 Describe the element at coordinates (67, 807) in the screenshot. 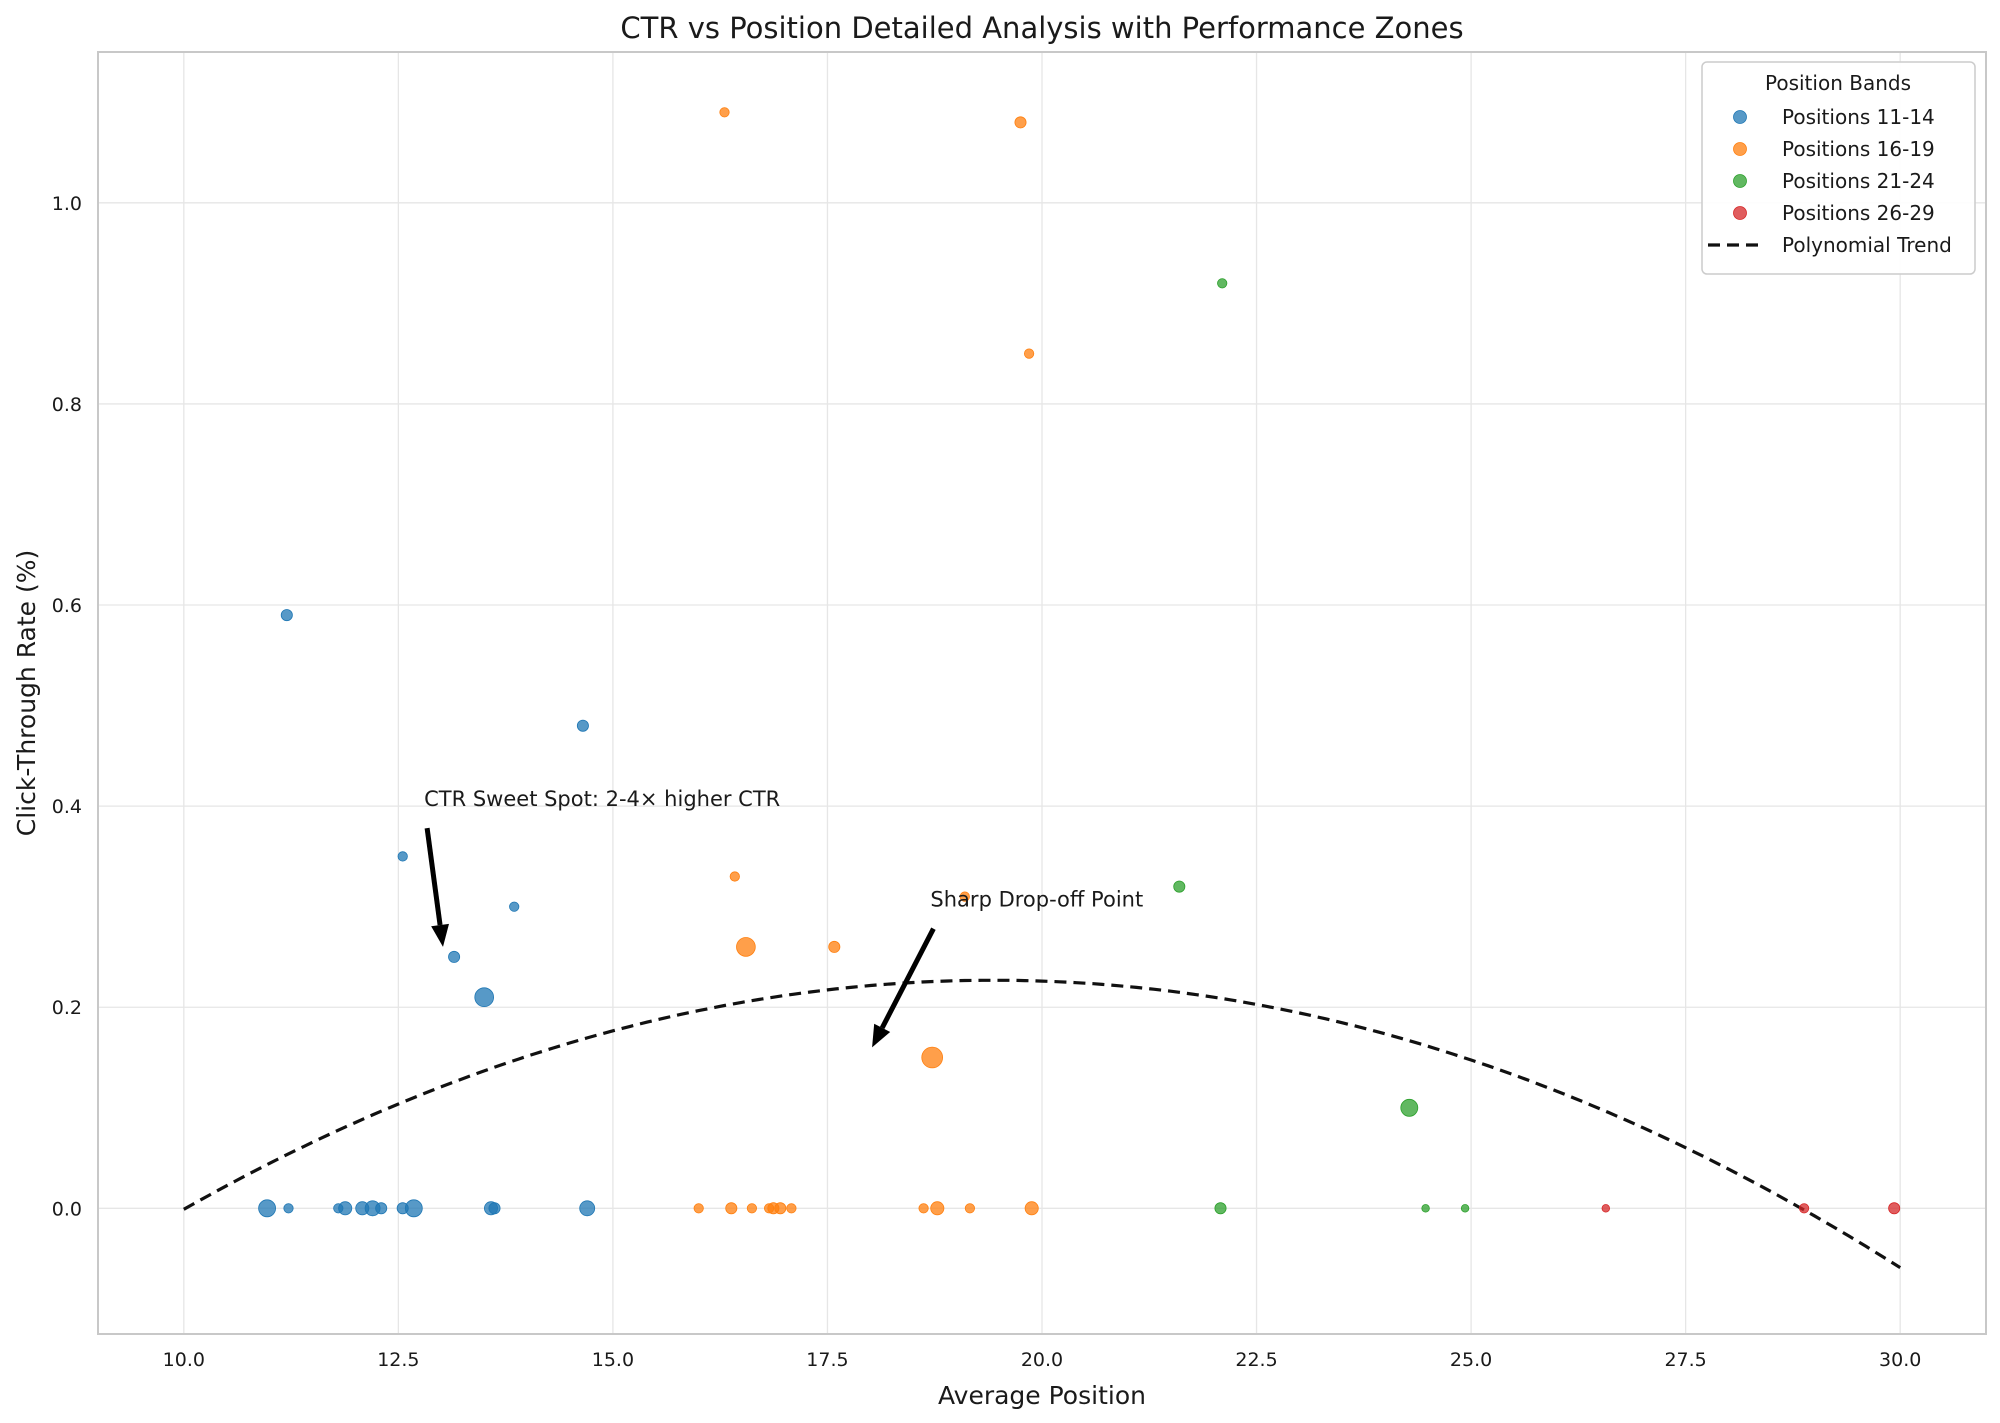

I see `y-tick-label: 0.4` at that location.